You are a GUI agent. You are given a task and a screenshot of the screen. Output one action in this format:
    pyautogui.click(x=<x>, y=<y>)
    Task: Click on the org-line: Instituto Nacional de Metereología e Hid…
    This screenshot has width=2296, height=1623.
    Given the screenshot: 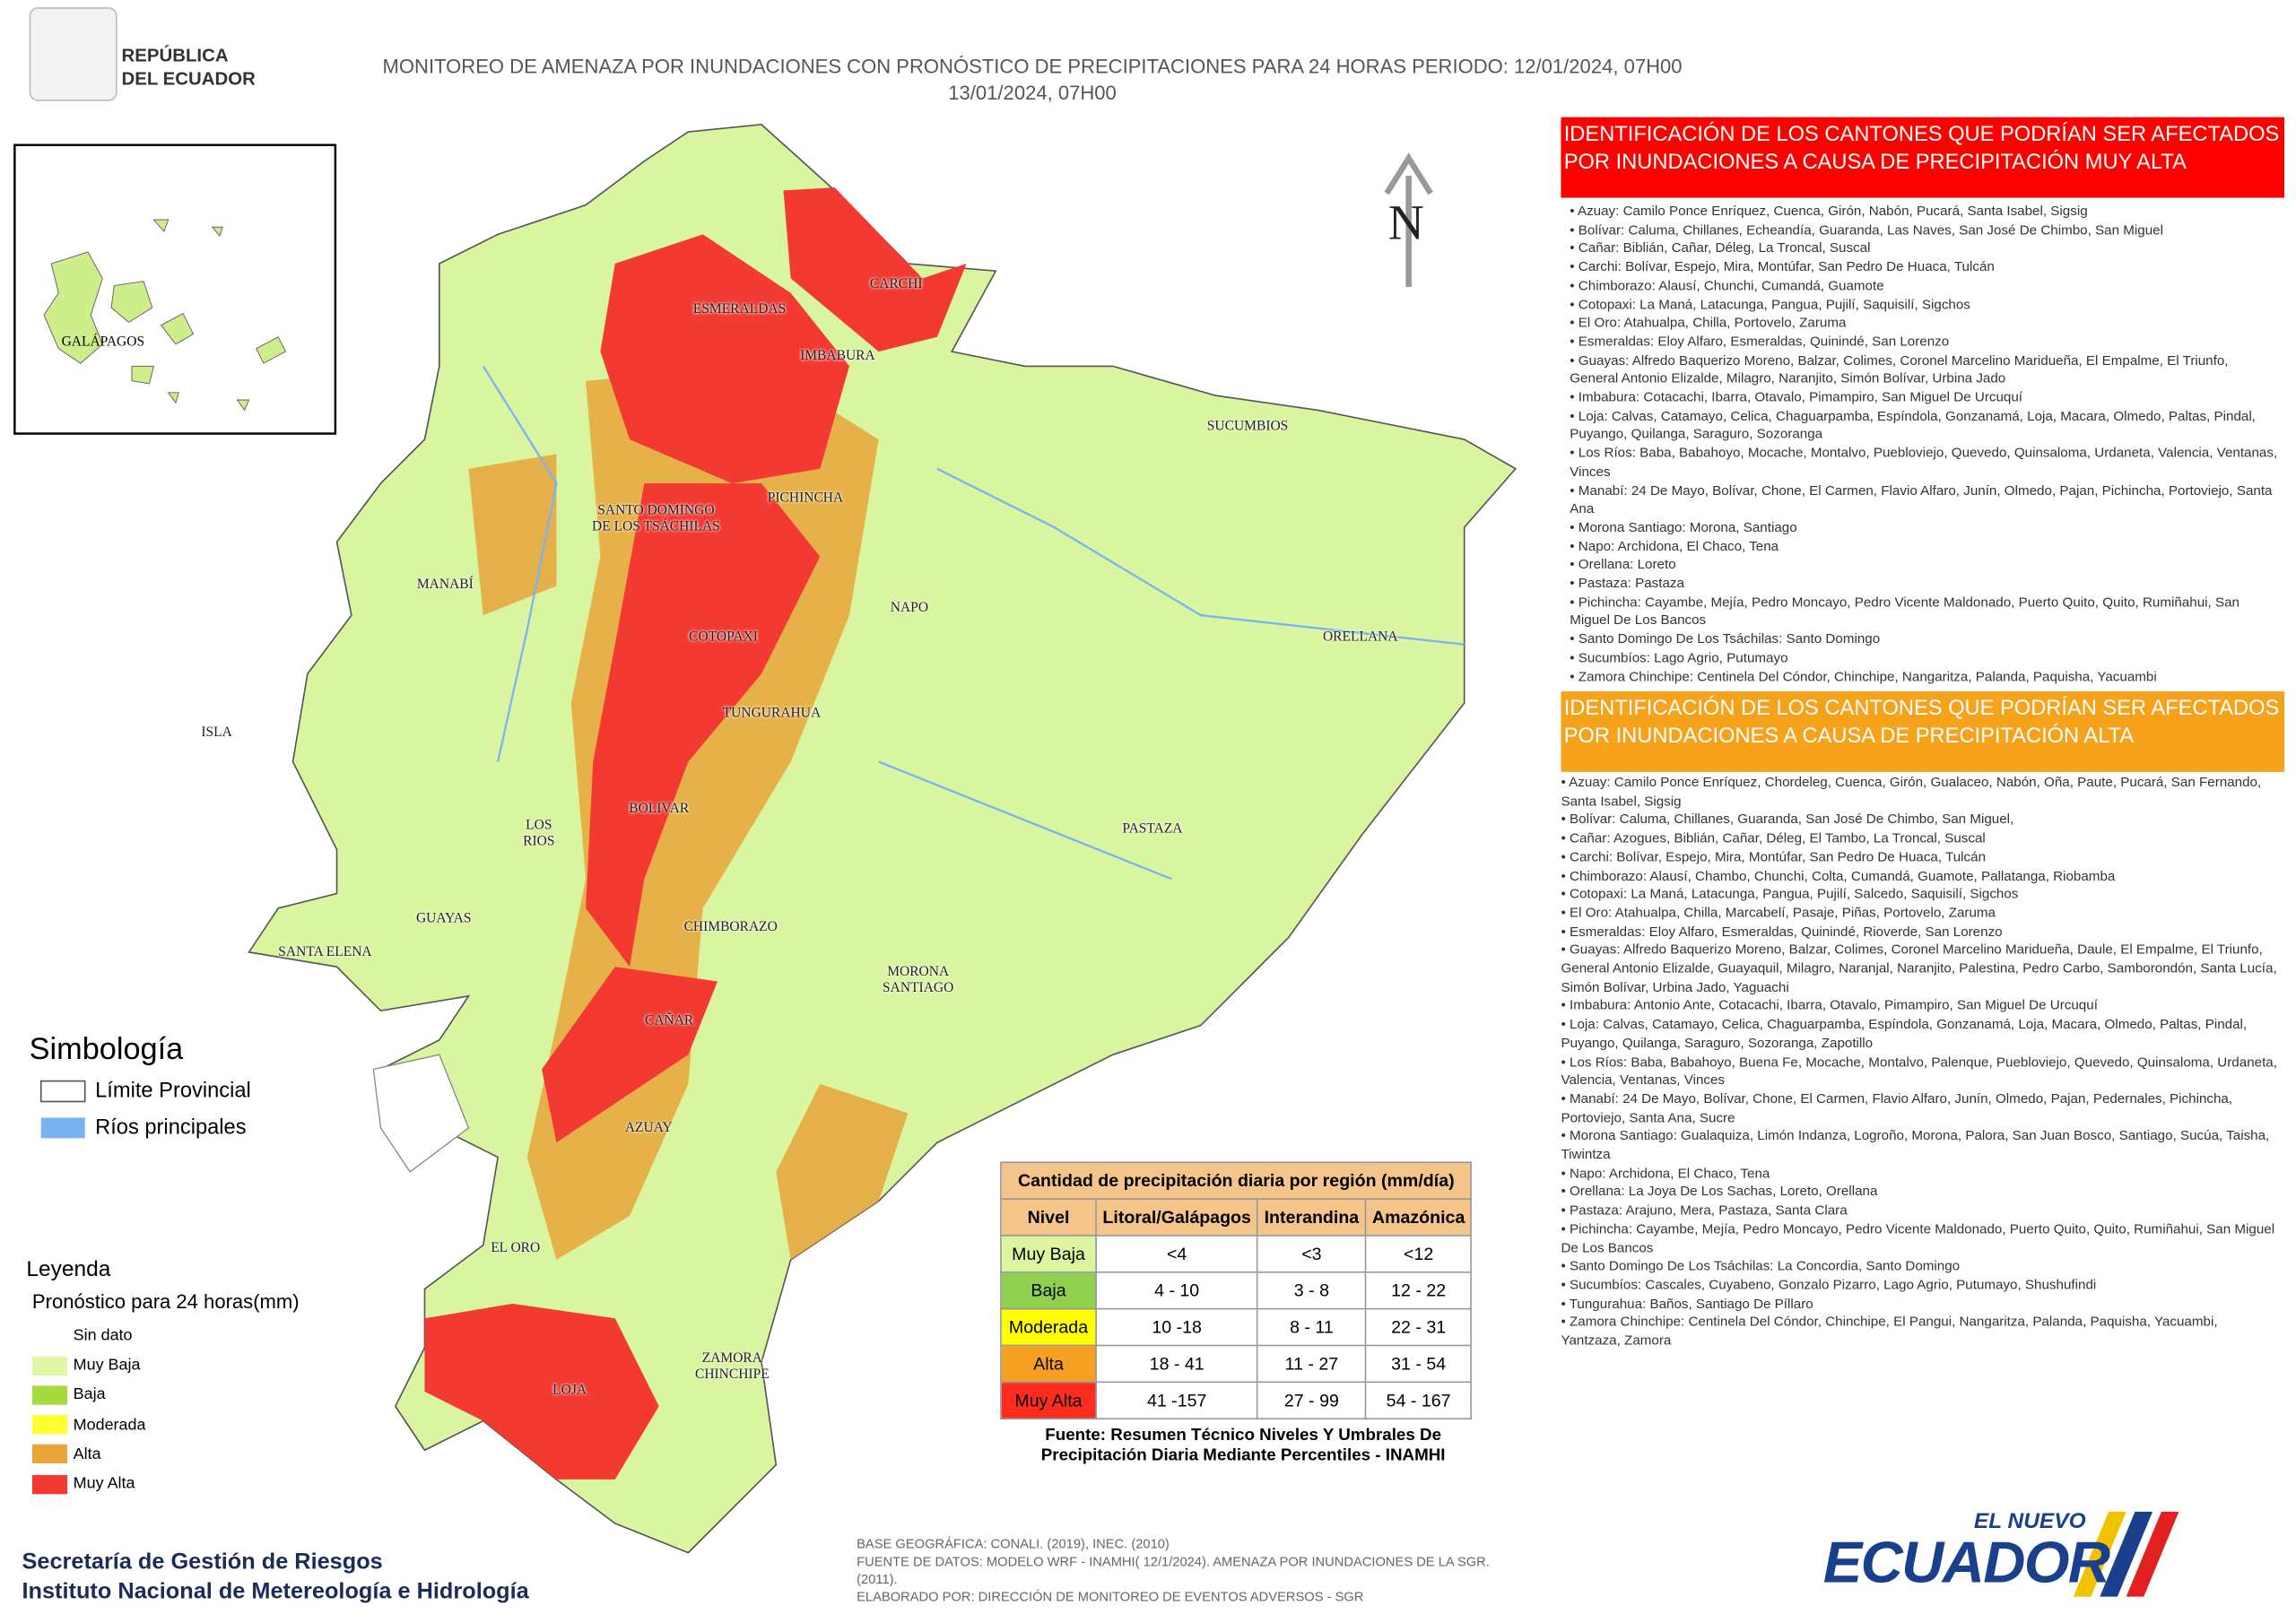 What is the action you would take?
    pyautogui.click(x=275, y=1591)
    